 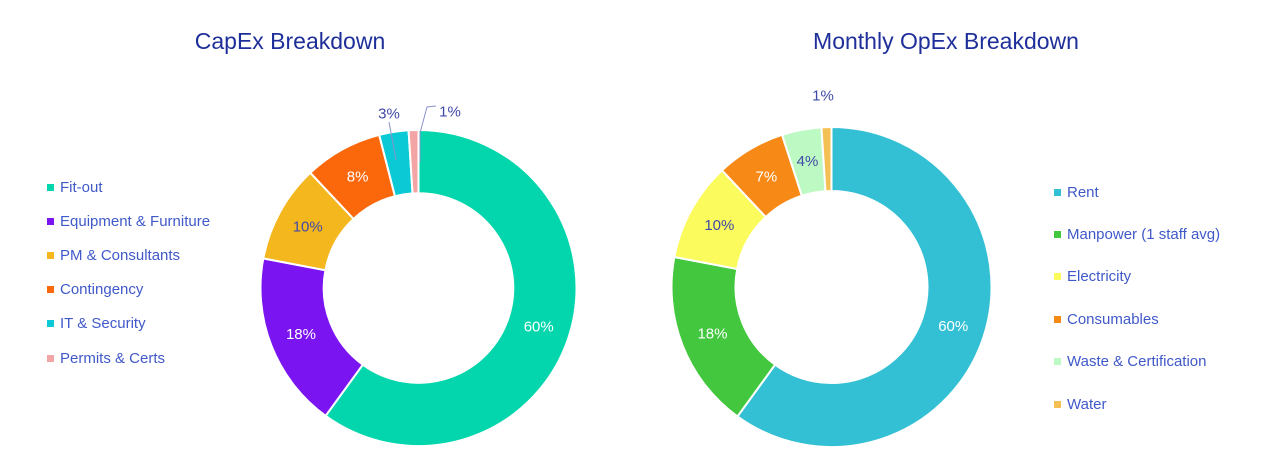 What do you see at coordinates (1057, 362) in the screenshot?
I see `opex-legend-swatch-waste-certification` at bounding box center [1057, 362].